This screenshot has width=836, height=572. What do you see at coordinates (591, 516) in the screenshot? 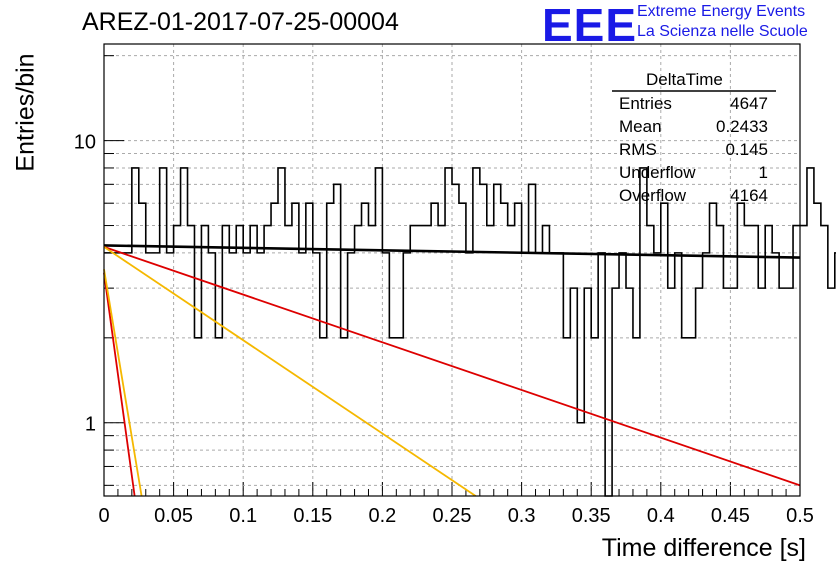
I see `x-tick-label: 0.35` at bounding box center [591, 516].